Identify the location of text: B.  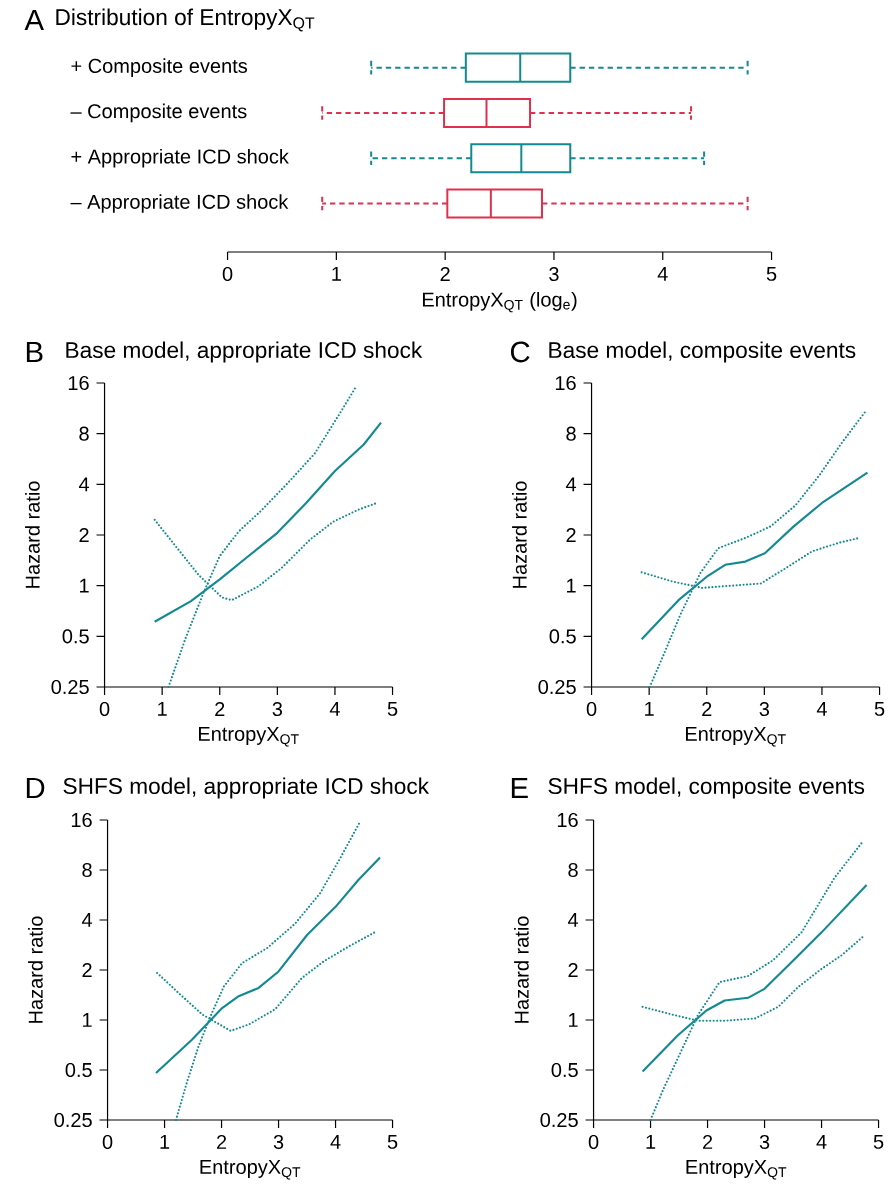
(35, 352).